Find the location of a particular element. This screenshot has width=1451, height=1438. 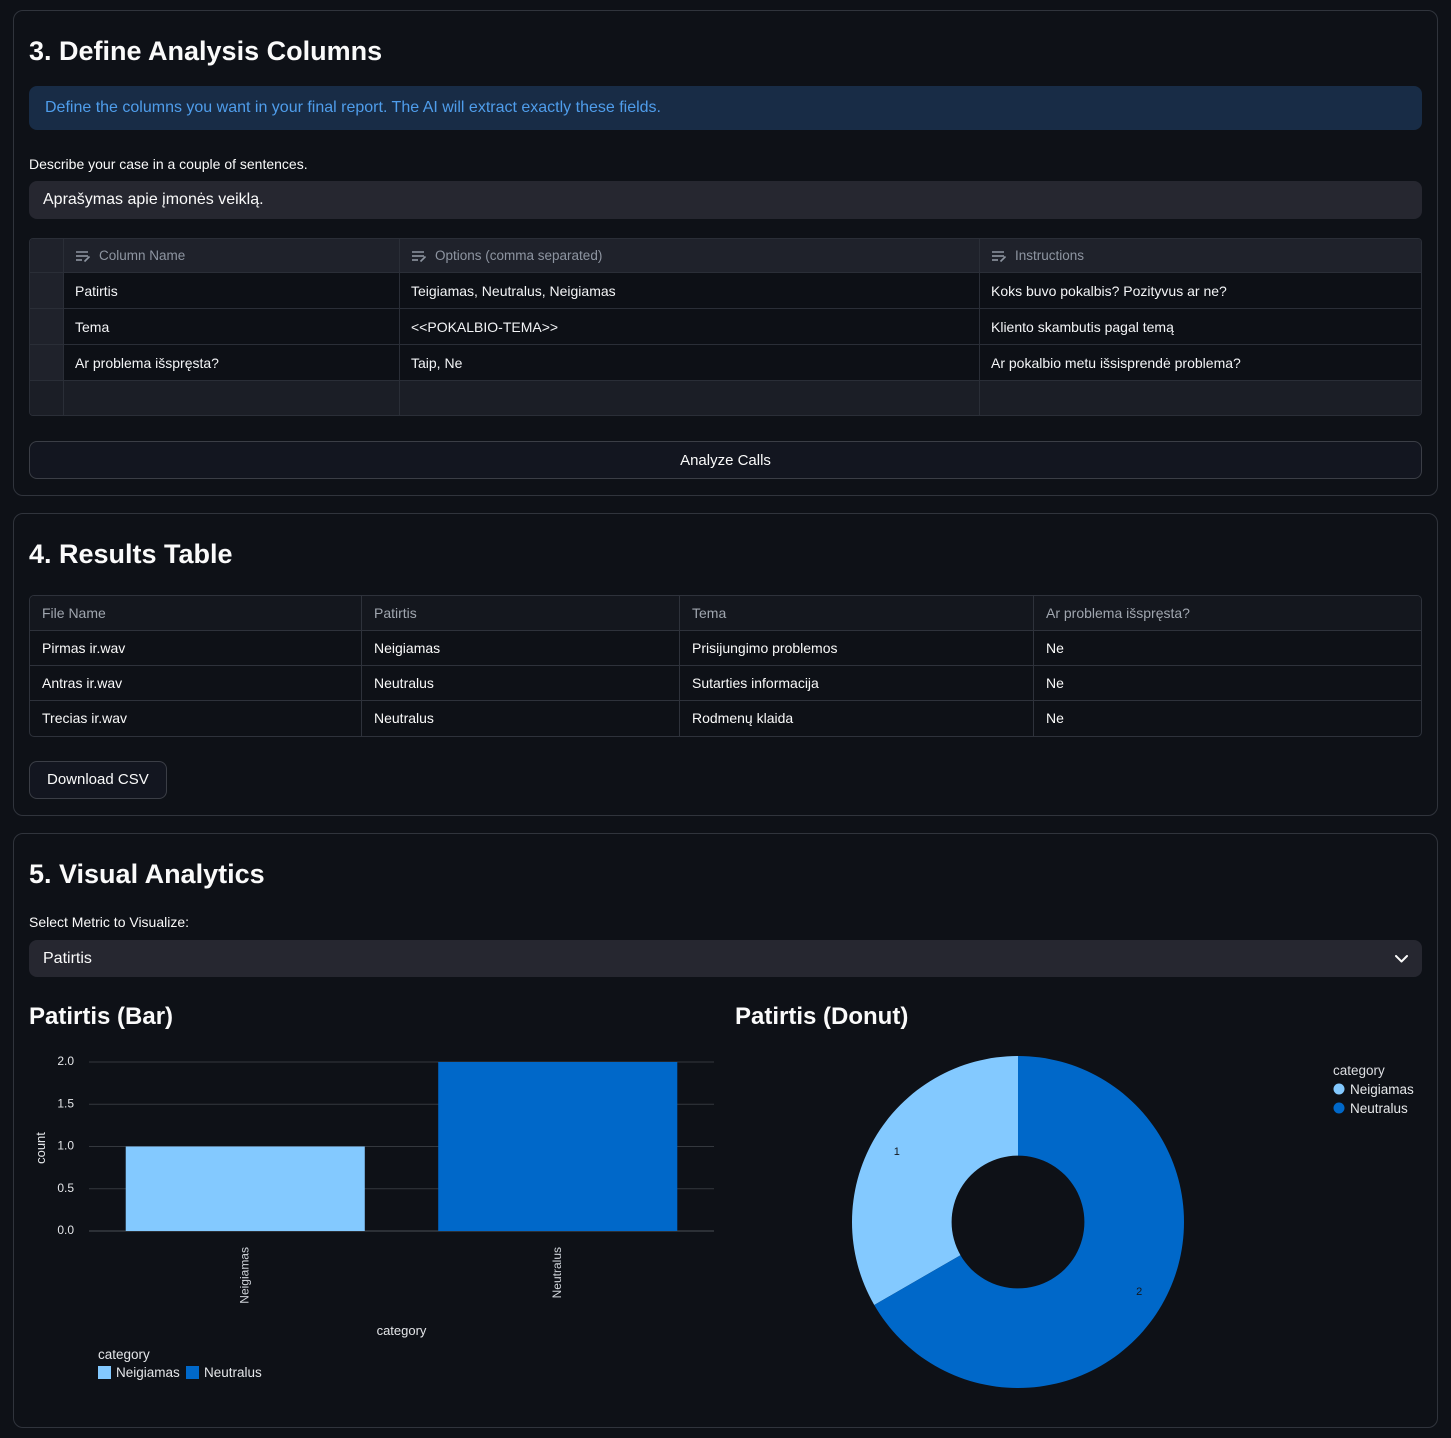

editor-header-instructions: Instructions is located at coordinates (1200, 256).